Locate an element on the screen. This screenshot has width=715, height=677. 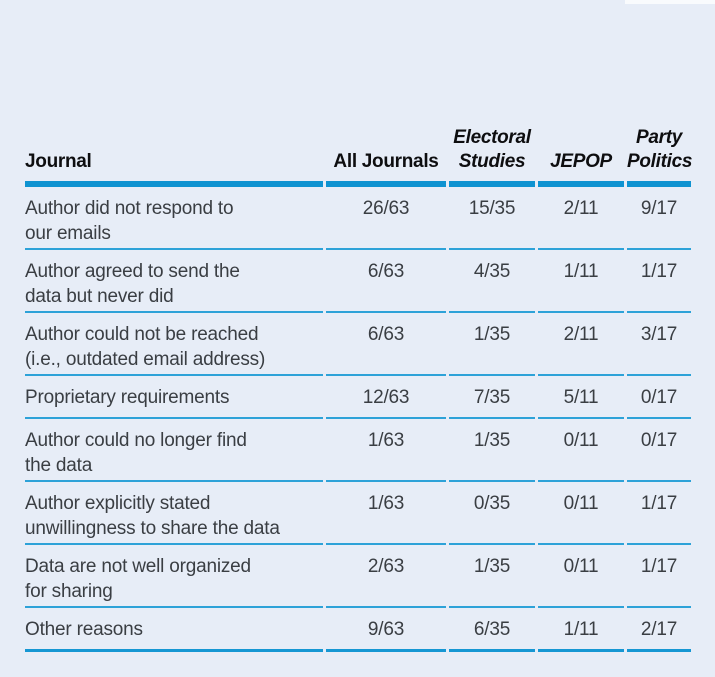
cell-all-journals: 9/63 is located at coordinates (386, 630).